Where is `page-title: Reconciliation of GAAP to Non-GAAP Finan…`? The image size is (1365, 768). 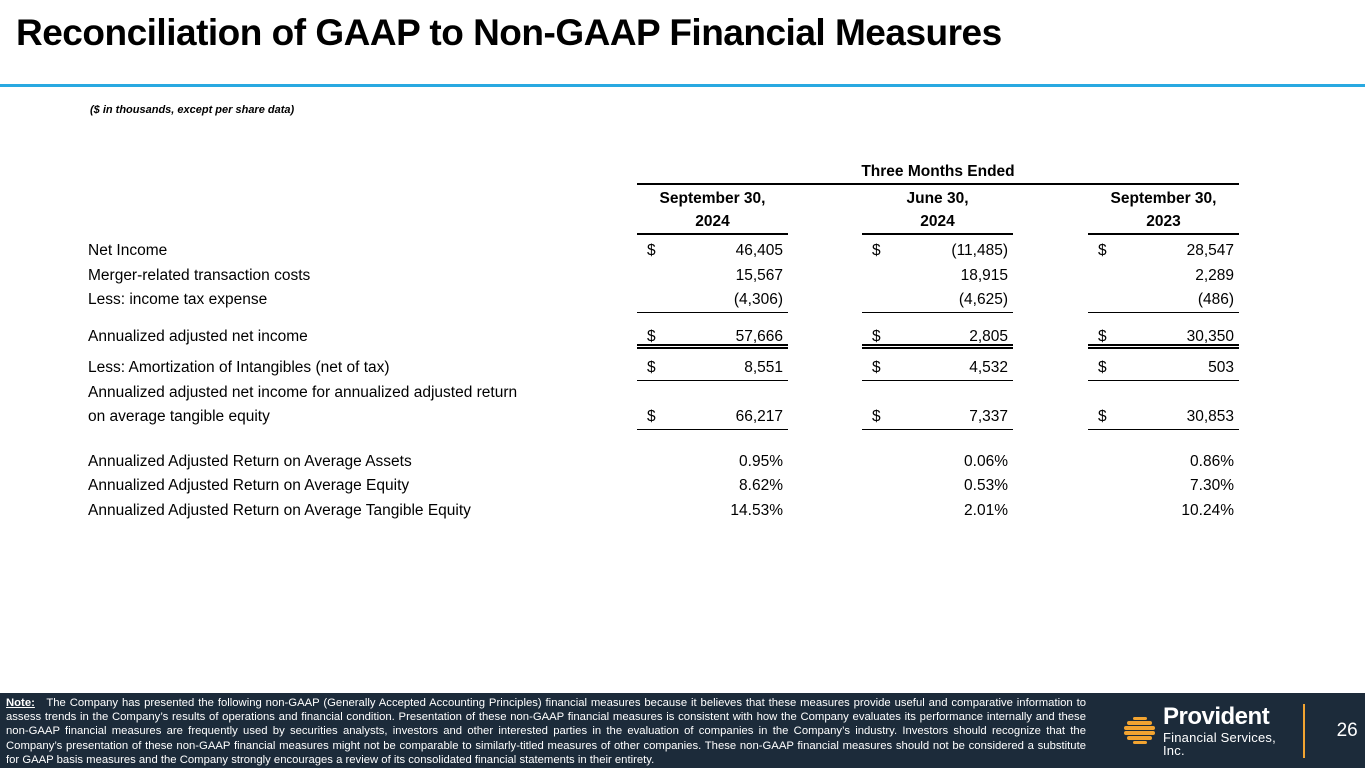
page-title: Reconciliation of GAAP to Non-GAAP Finan… is located at coordinates (509, 32).